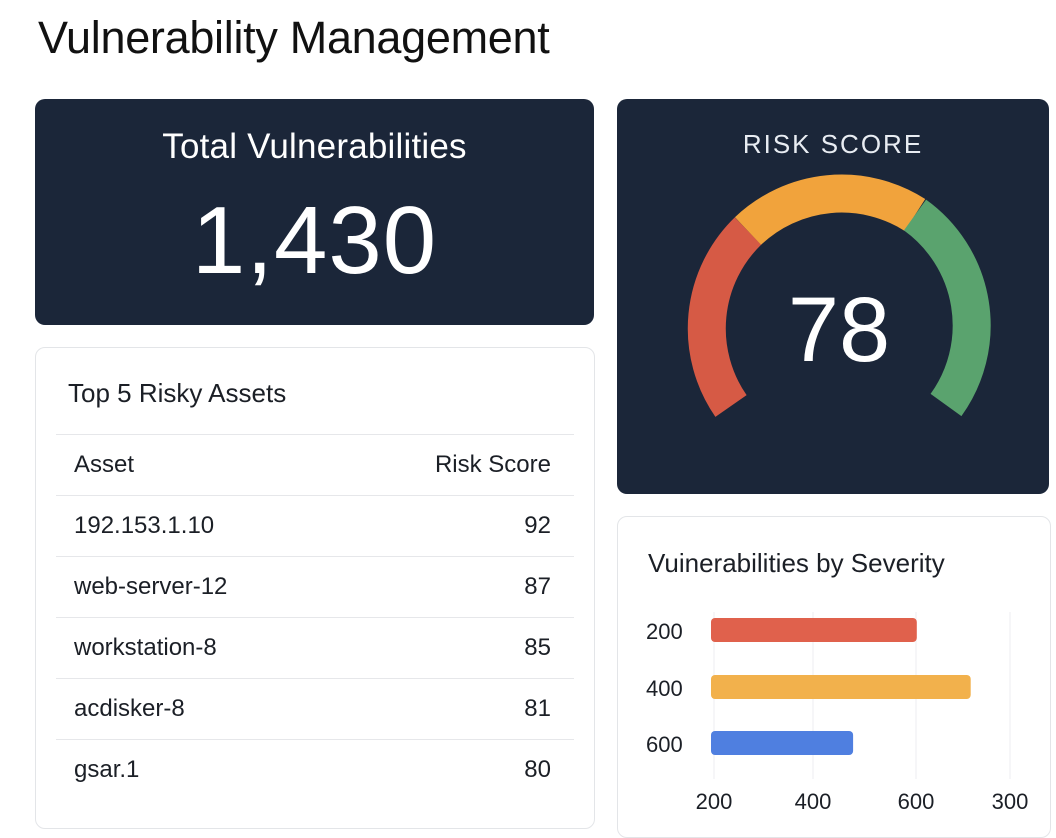 The height and width of the screenshot is (838, 1056). Describe the element at coordinates (664, 688) in the screenshot. I see `bar-category-label: 400` at that location.